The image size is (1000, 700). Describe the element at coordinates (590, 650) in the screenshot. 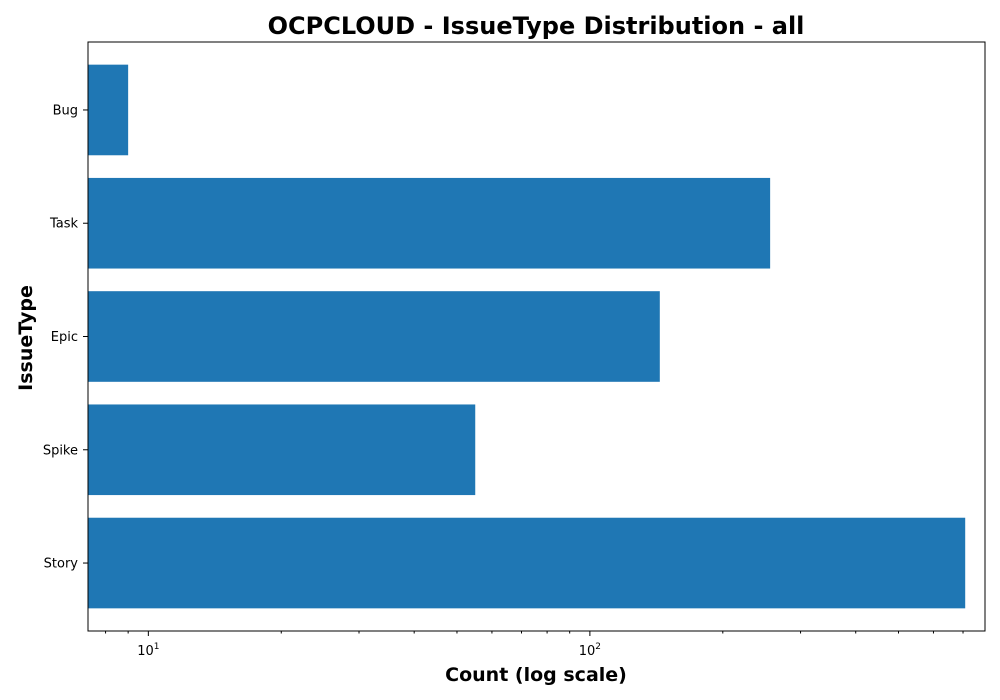

I see `x-tick-label: 10²` at that location.